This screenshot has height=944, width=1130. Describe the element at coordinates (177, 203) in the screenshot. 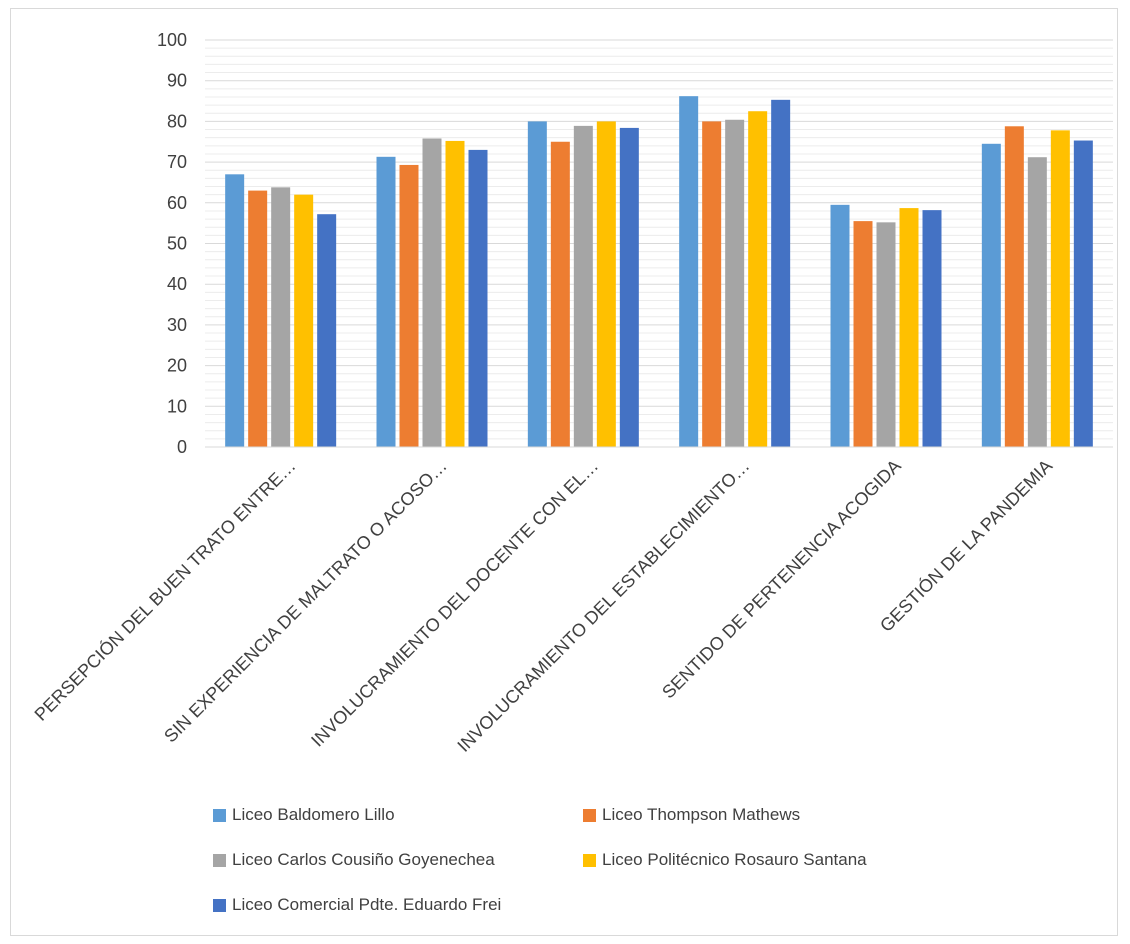

I see `y-tick-label: 60` at that location.